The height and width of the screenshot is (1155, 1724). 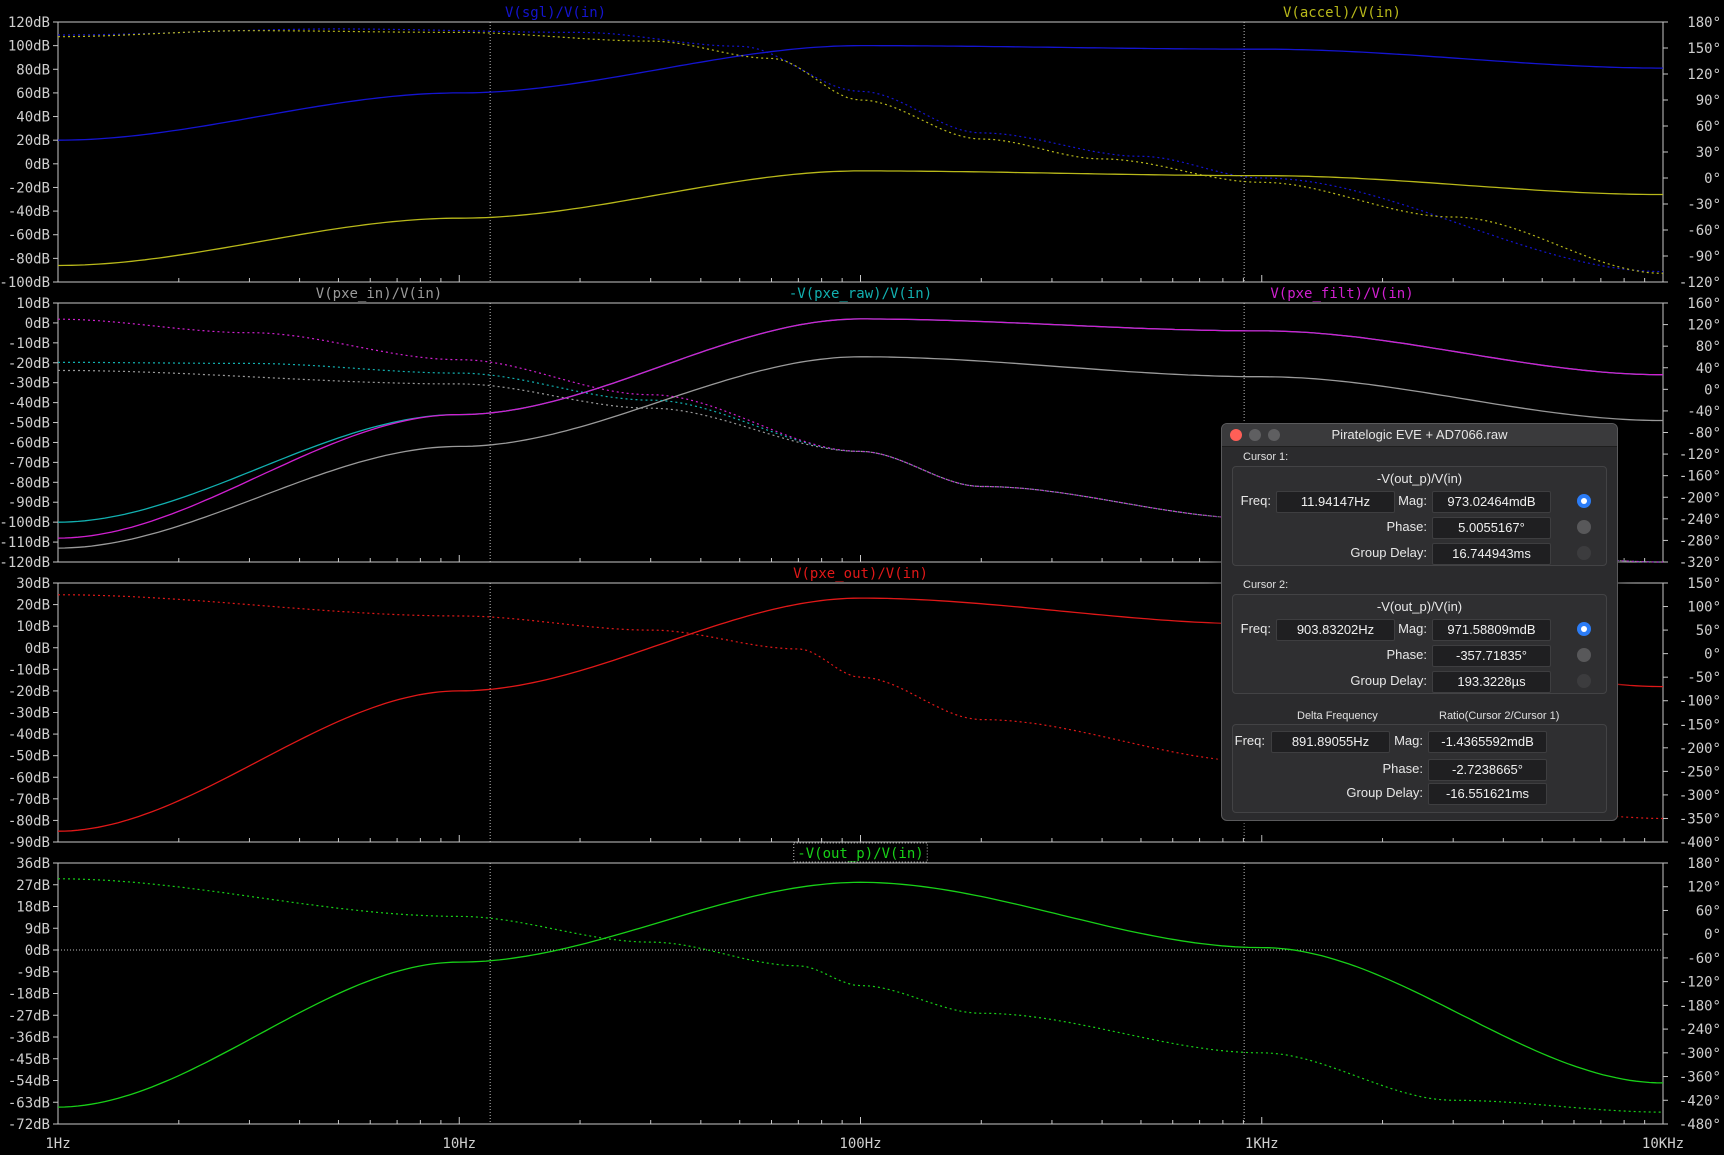 I want to click on right-tick-label: -360°, so click(x=1700, y=1078).